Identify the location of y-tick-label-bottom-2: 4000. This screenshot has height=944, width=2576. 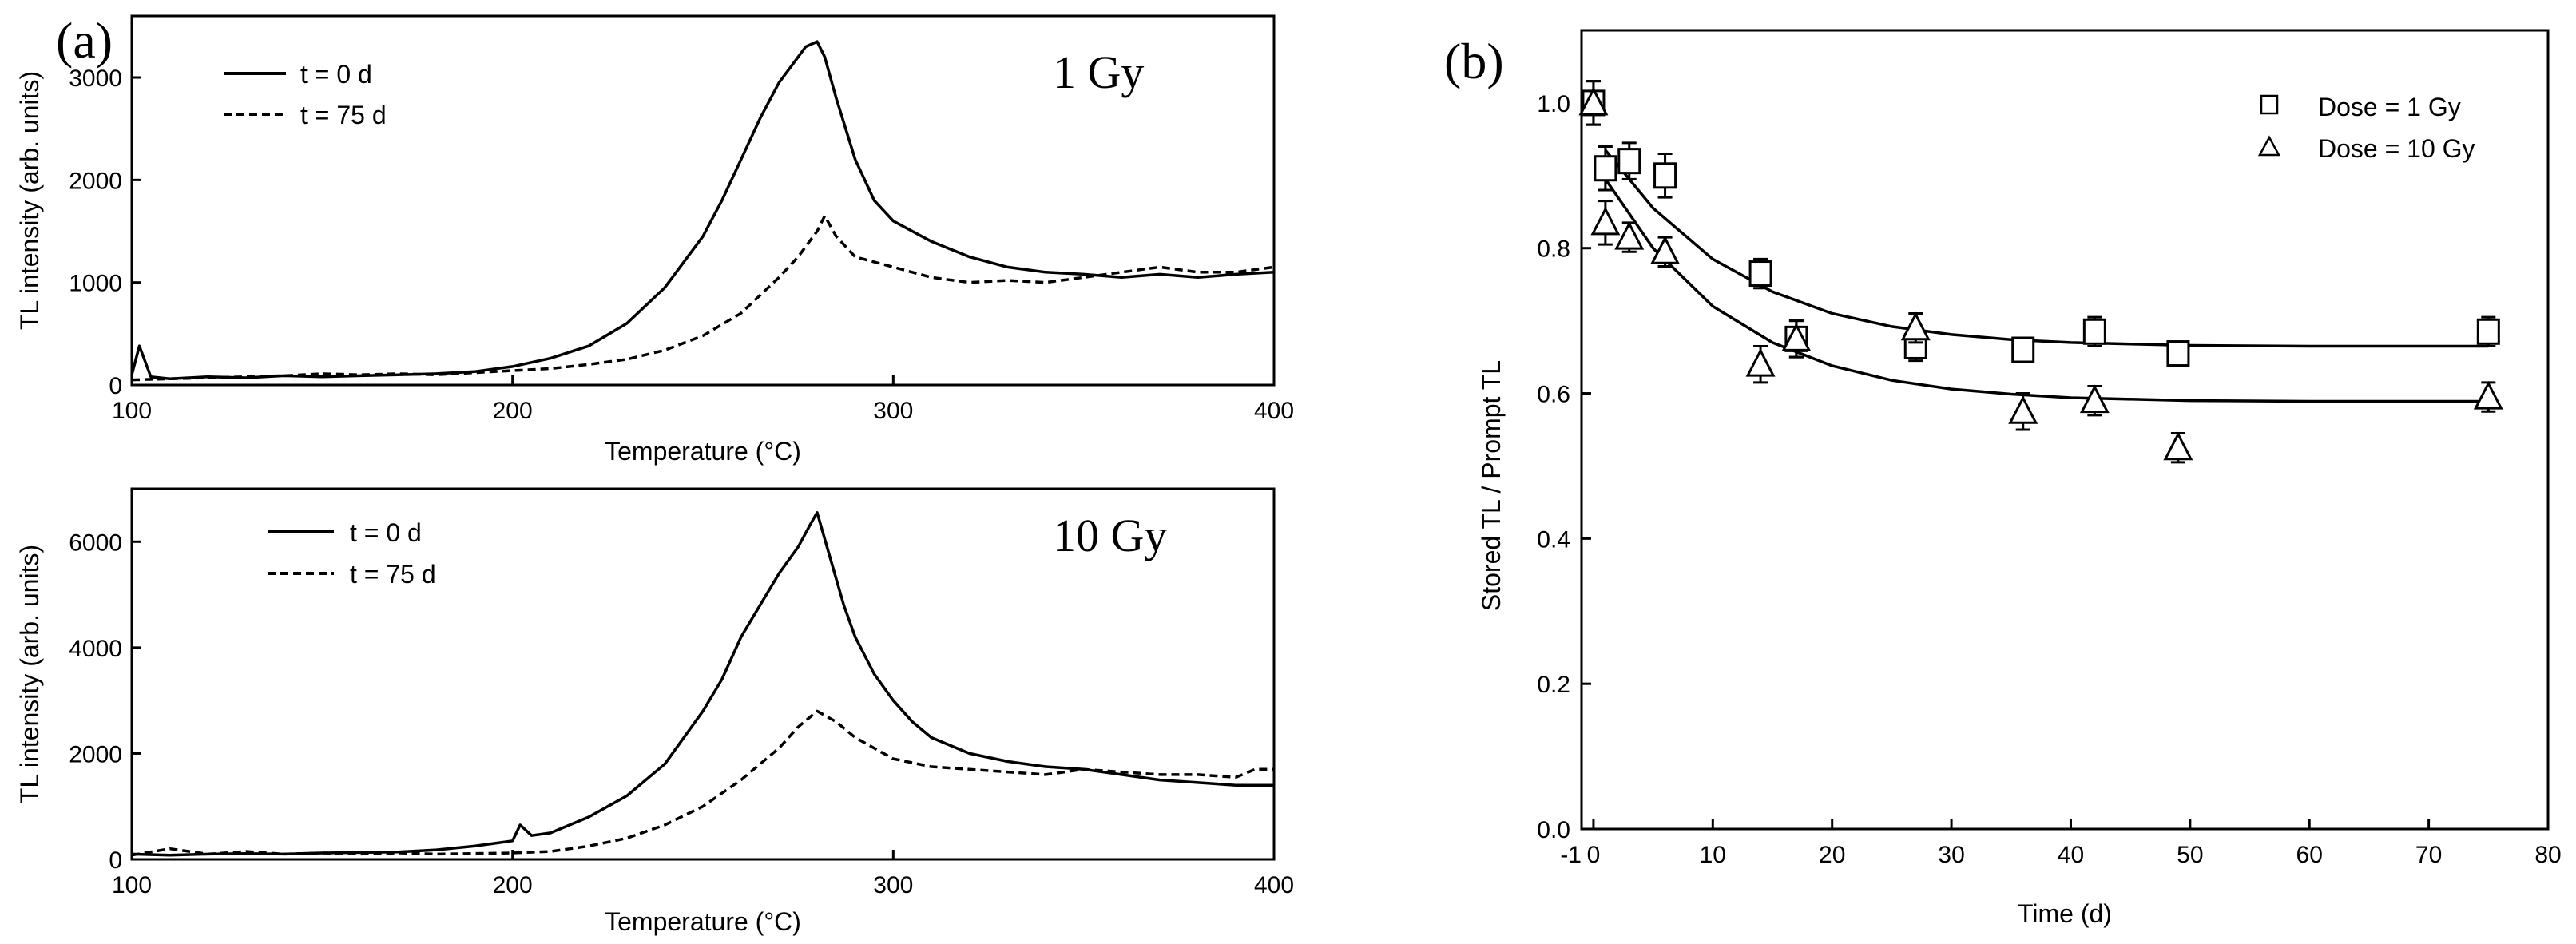
(95, 649).